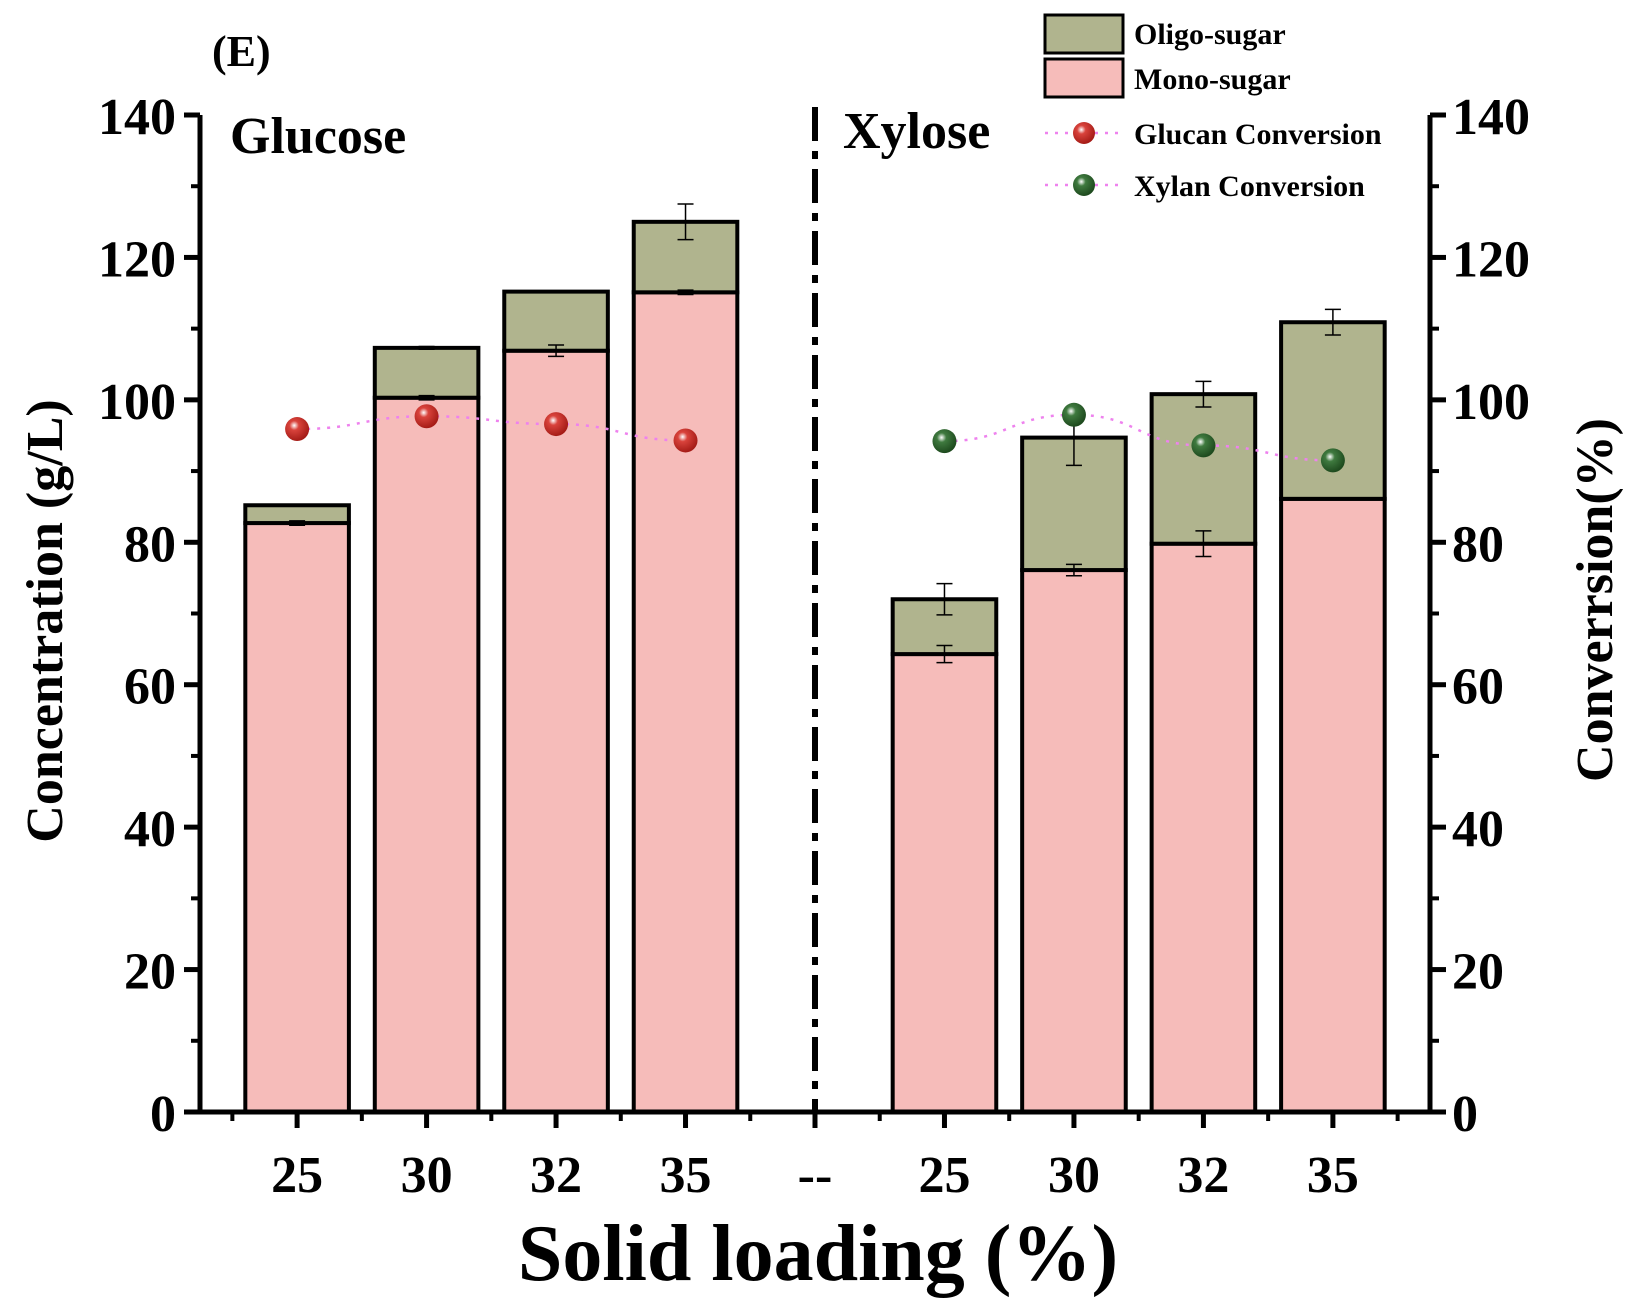  I want to click on y-right-tick-label: 120, so click(1491, 259).